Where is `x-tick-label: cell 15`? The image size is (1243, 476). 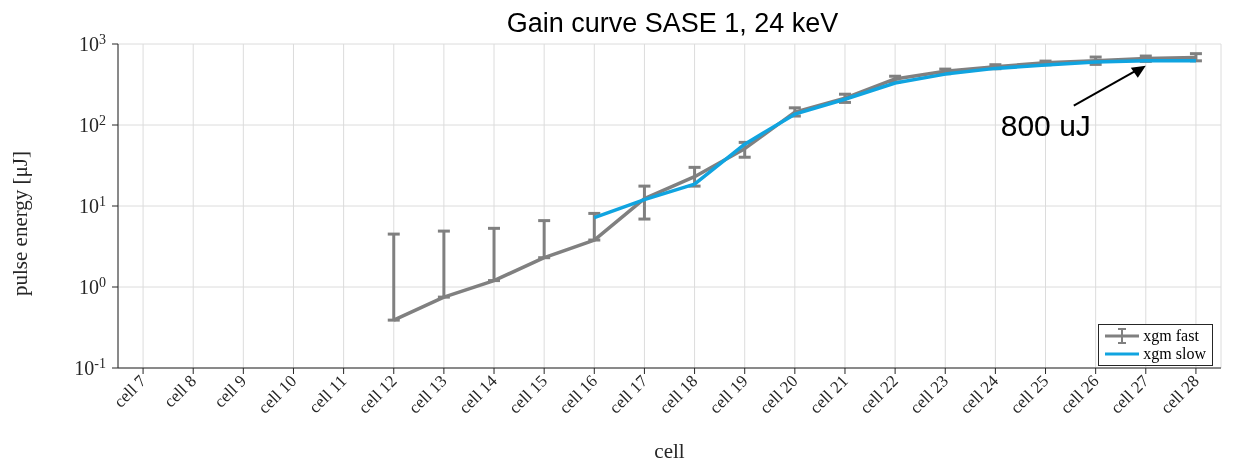
x-tick-label: cell 15 is located at coordinates (528, 394).